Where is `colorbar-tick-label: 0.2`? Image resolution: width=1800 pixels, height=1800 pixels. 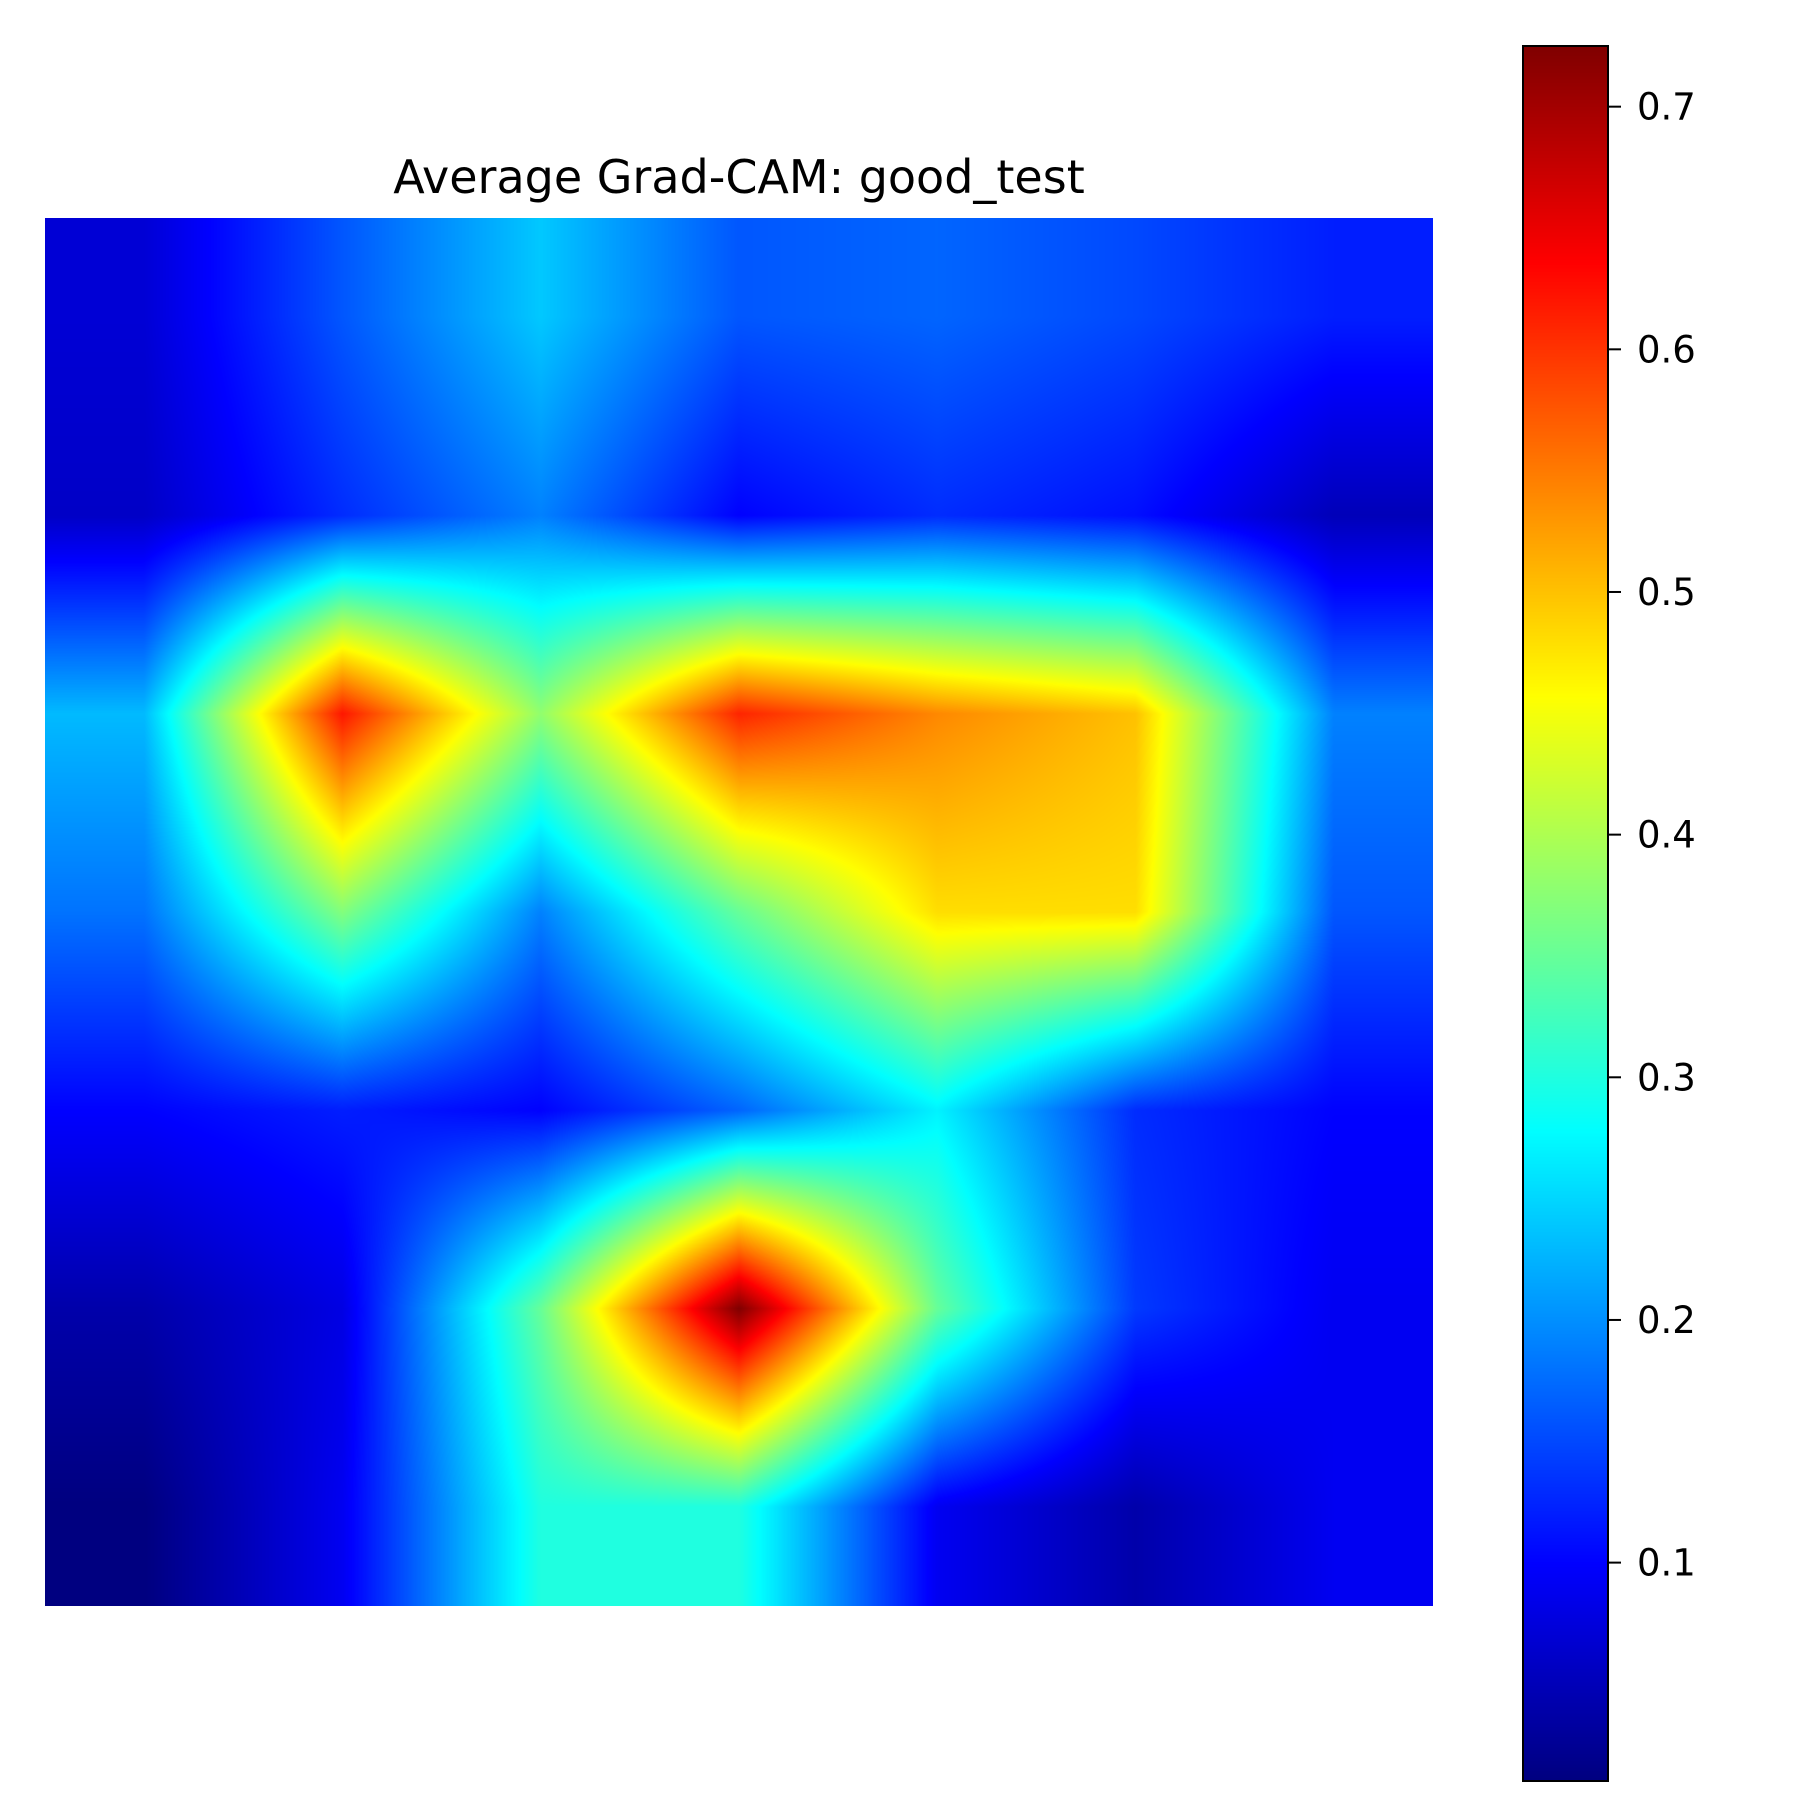
colorbar-tick-label: 0.2 is located at coordinates (1666, 1320).